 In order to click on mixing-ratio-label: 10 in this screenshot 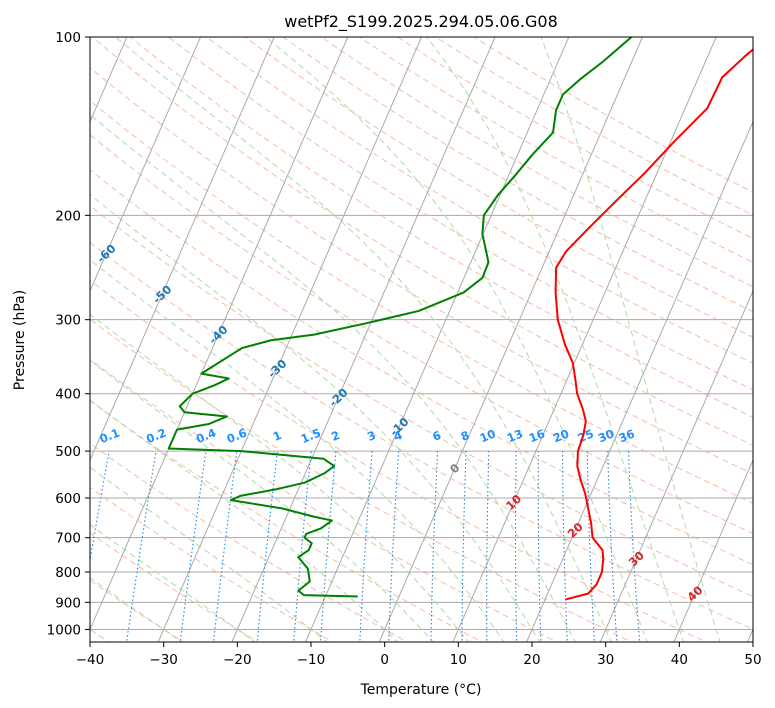, I will do `click(488, 435)`.